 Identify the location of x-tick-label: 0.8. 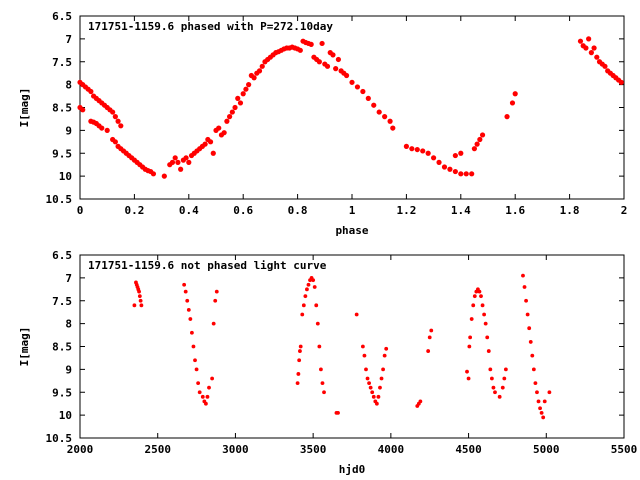
(298, 210).